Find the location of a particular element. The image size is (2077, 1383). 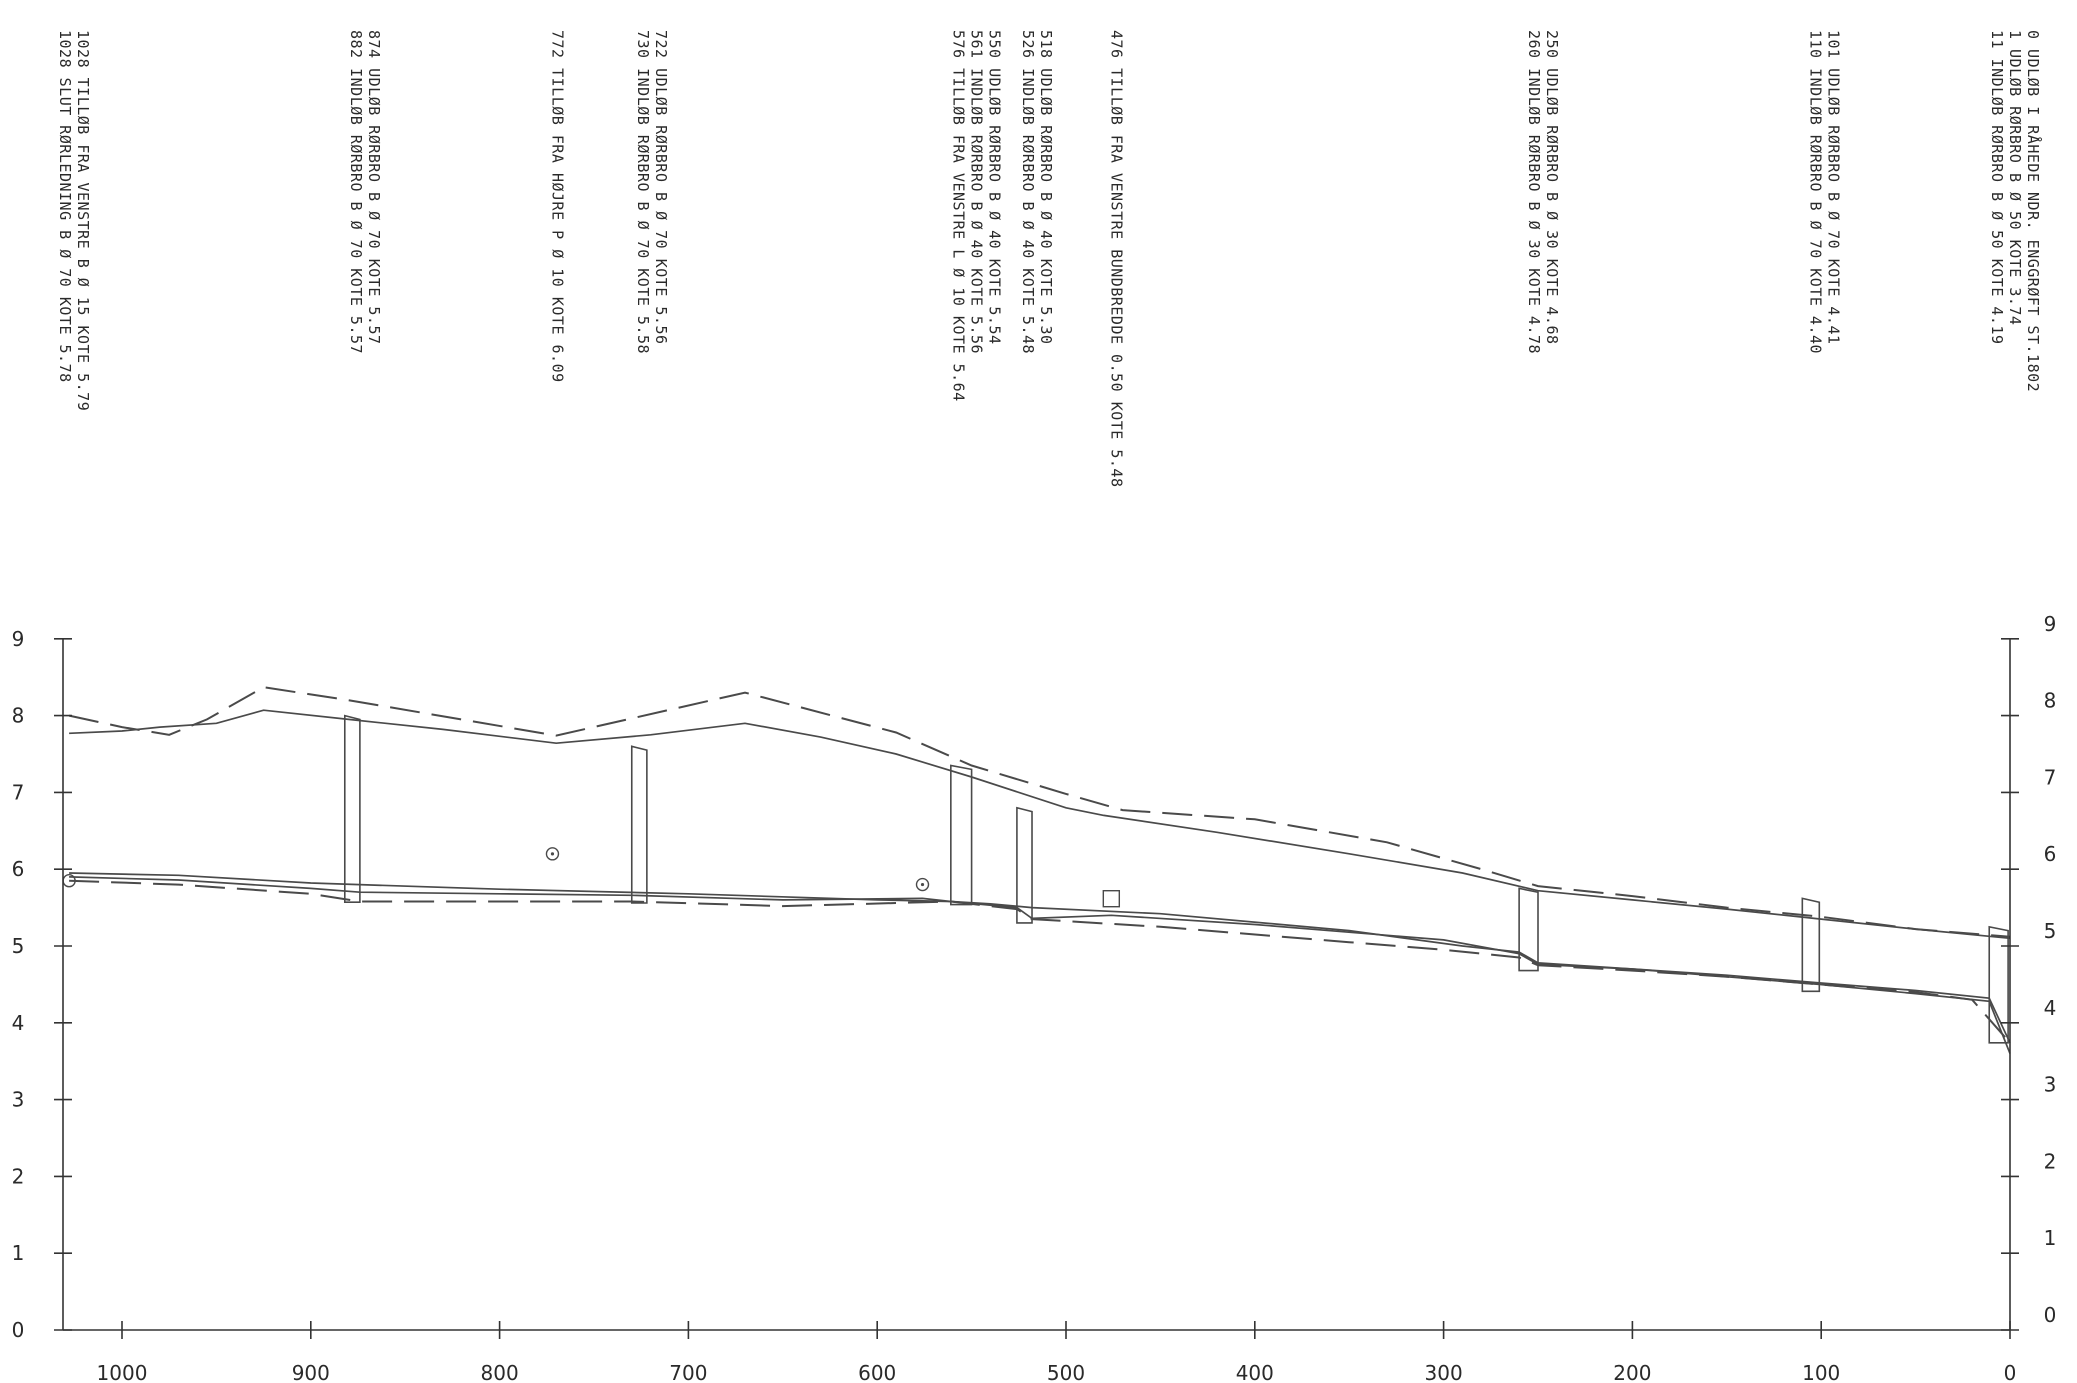

x-tick-label: 0 is located at coordinates (2010, 1372).